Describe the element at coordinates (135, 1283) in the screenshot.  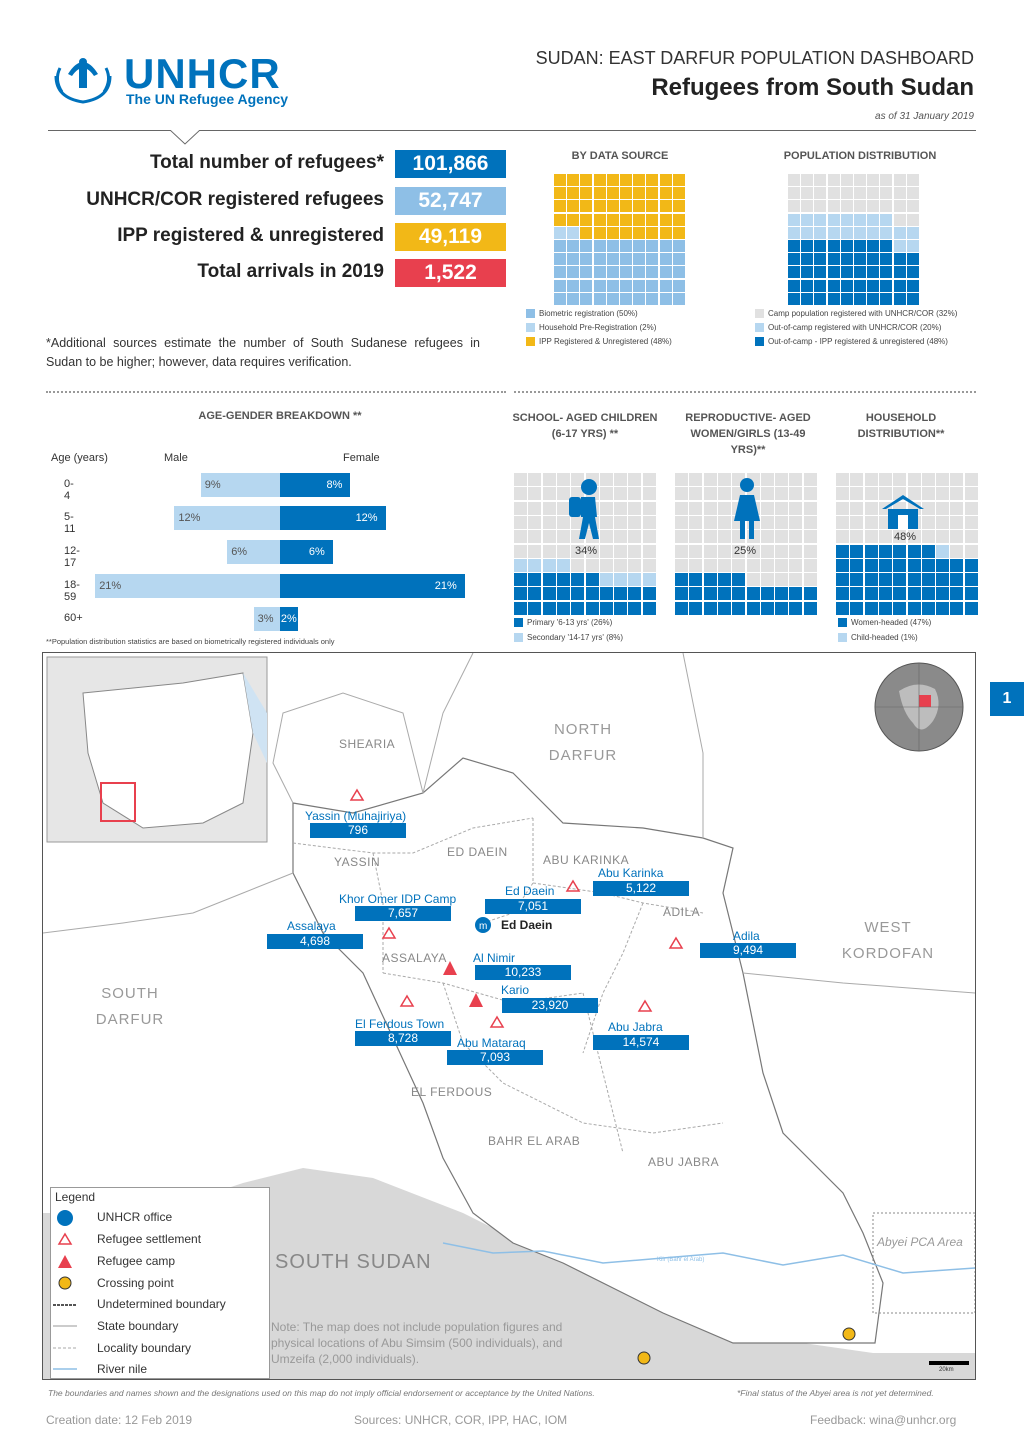
I see `legend-crossing-point: Crossing point` at that location.